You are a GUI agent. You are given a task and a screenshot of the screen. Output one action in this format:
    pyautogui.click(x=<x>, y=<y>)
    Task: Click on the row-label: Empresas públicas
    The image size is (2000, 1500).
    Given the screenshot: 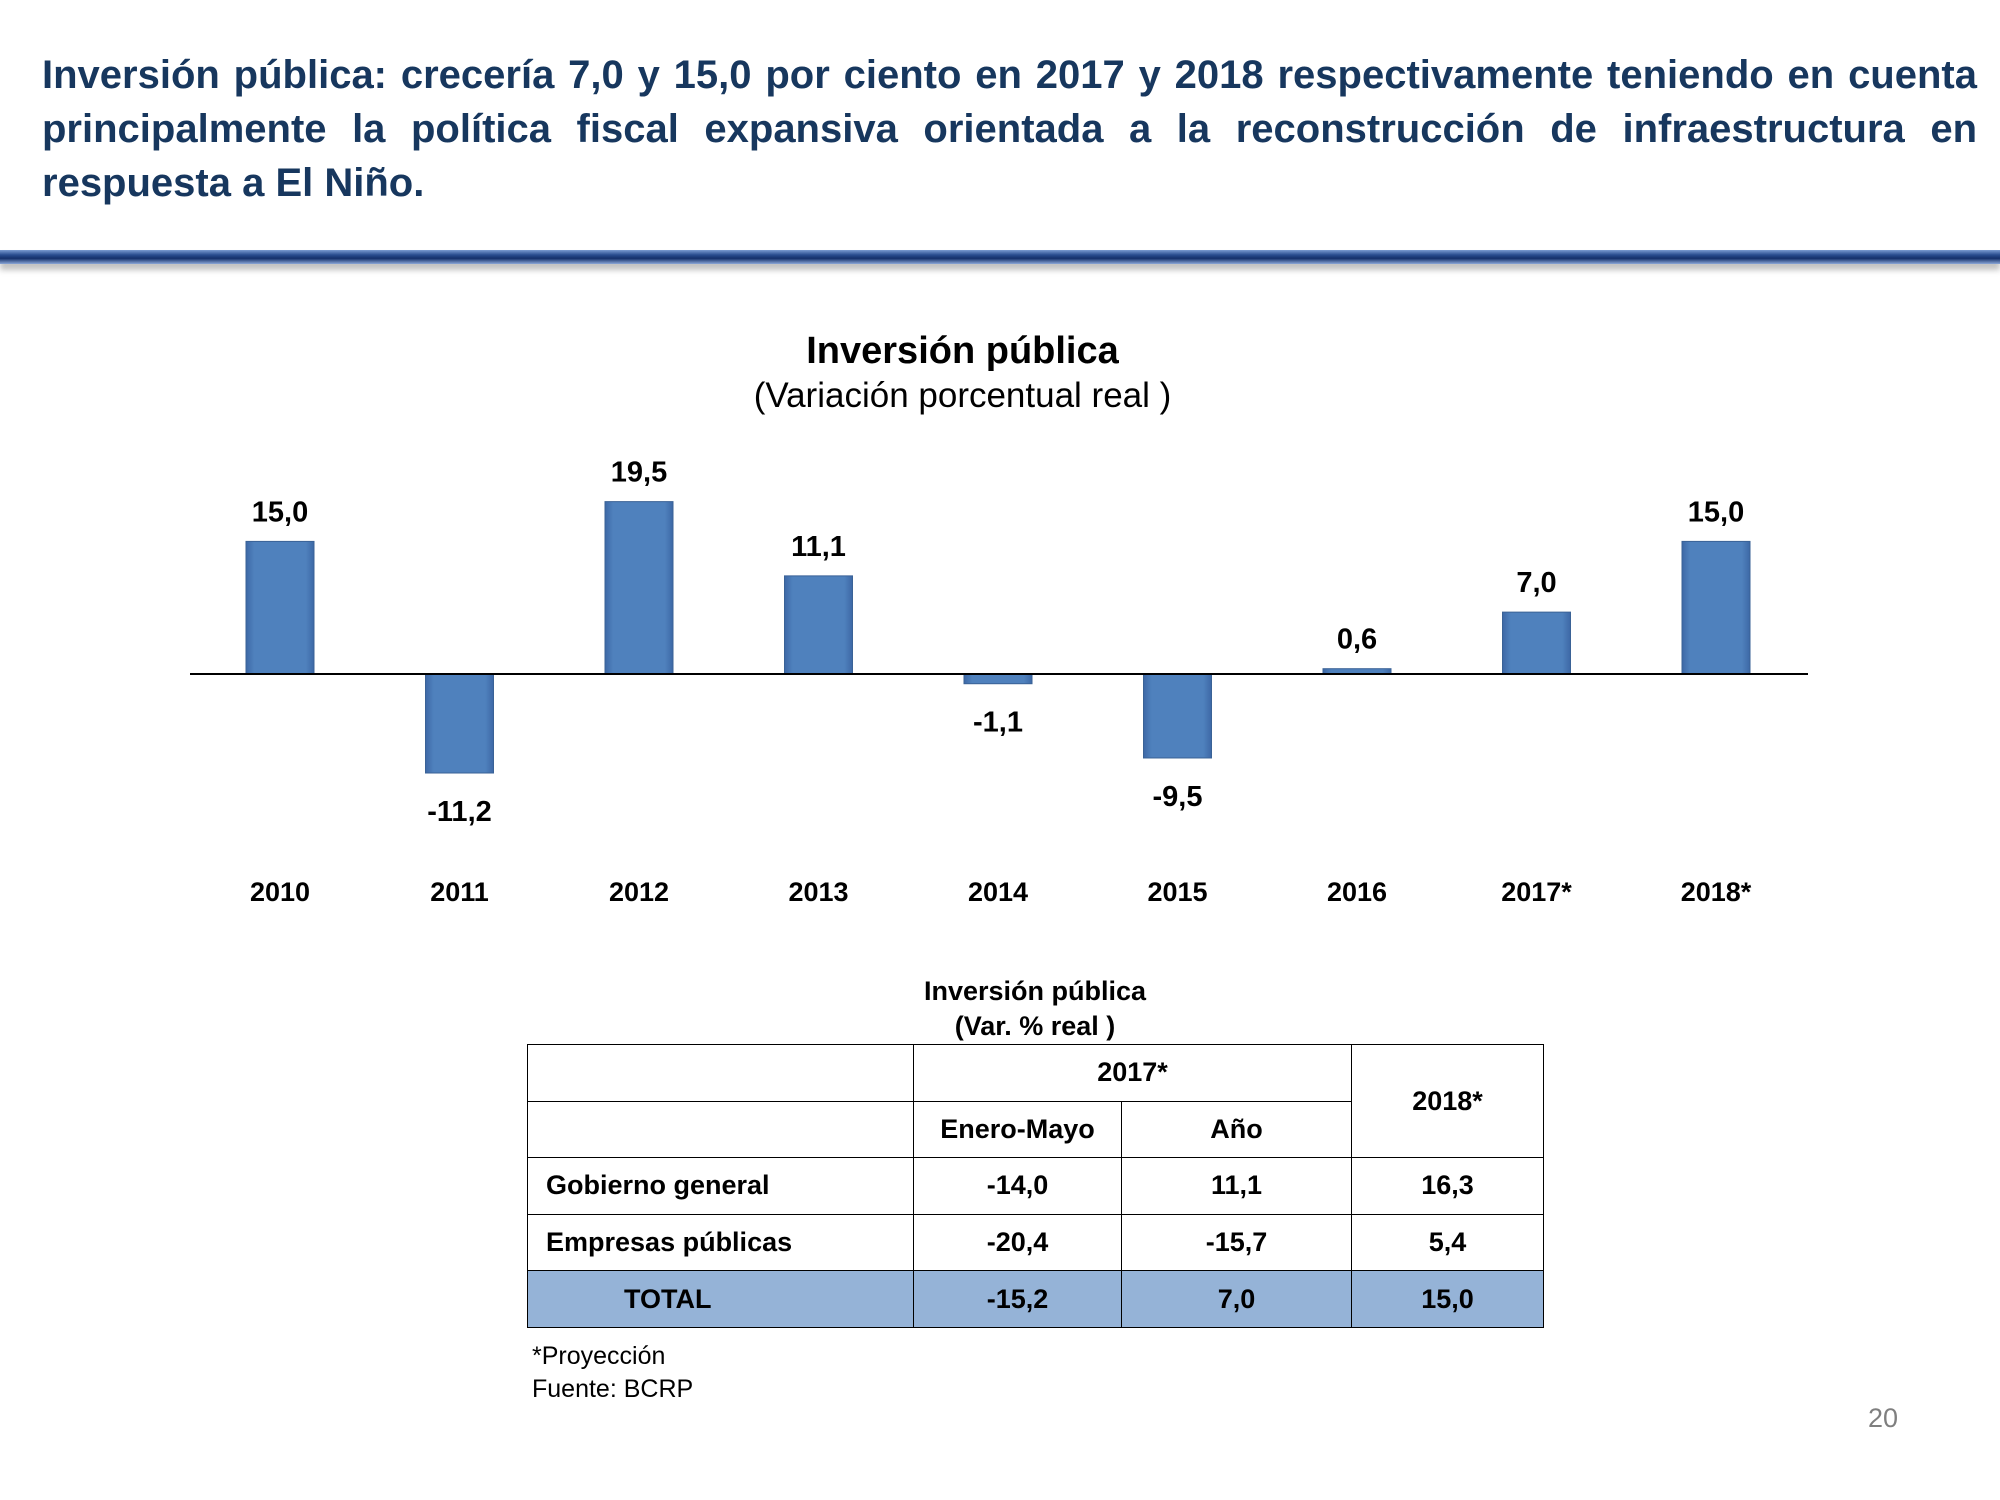 What is the action you would take?
    pyautogui.click(x=720, y=1242)
    